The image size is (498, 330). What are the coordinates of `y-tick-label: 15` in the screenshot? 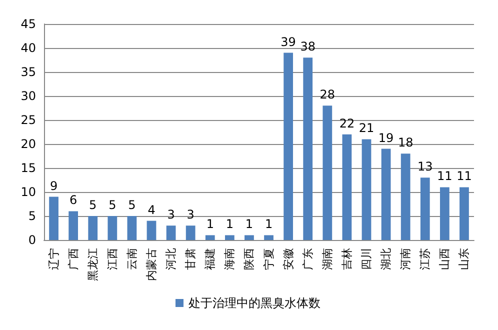 It's located at (28, 168).